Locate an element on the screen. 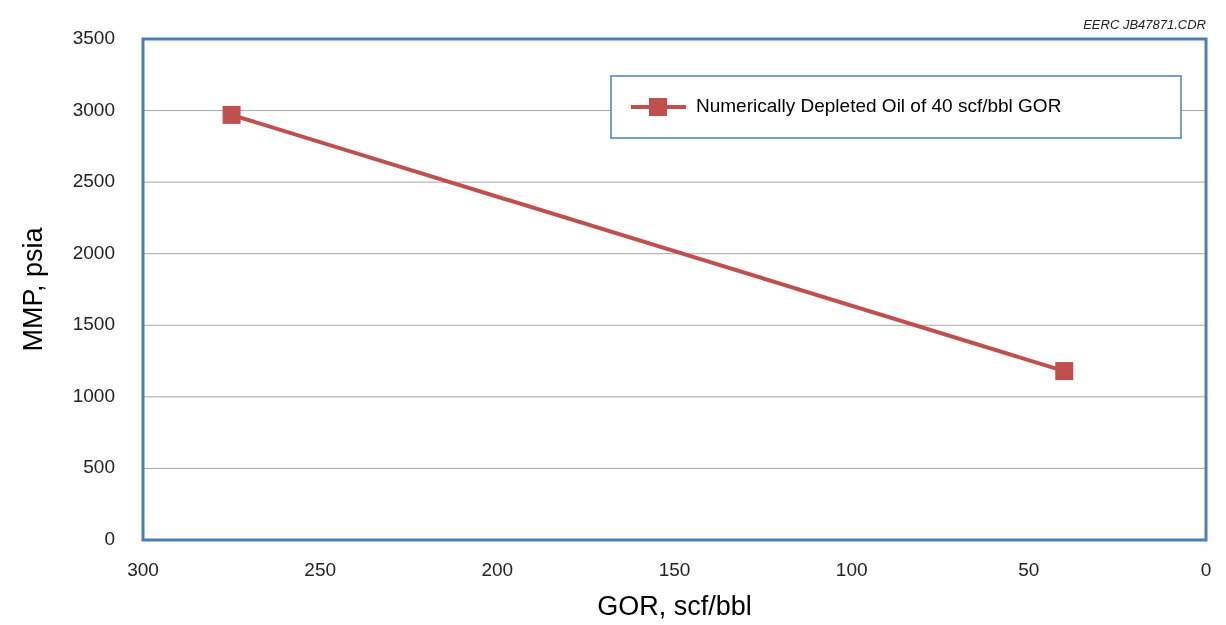 The width and height of the screenshot is (1226, 625). x-tick-label: 100 is located at coordinates (851, 569).